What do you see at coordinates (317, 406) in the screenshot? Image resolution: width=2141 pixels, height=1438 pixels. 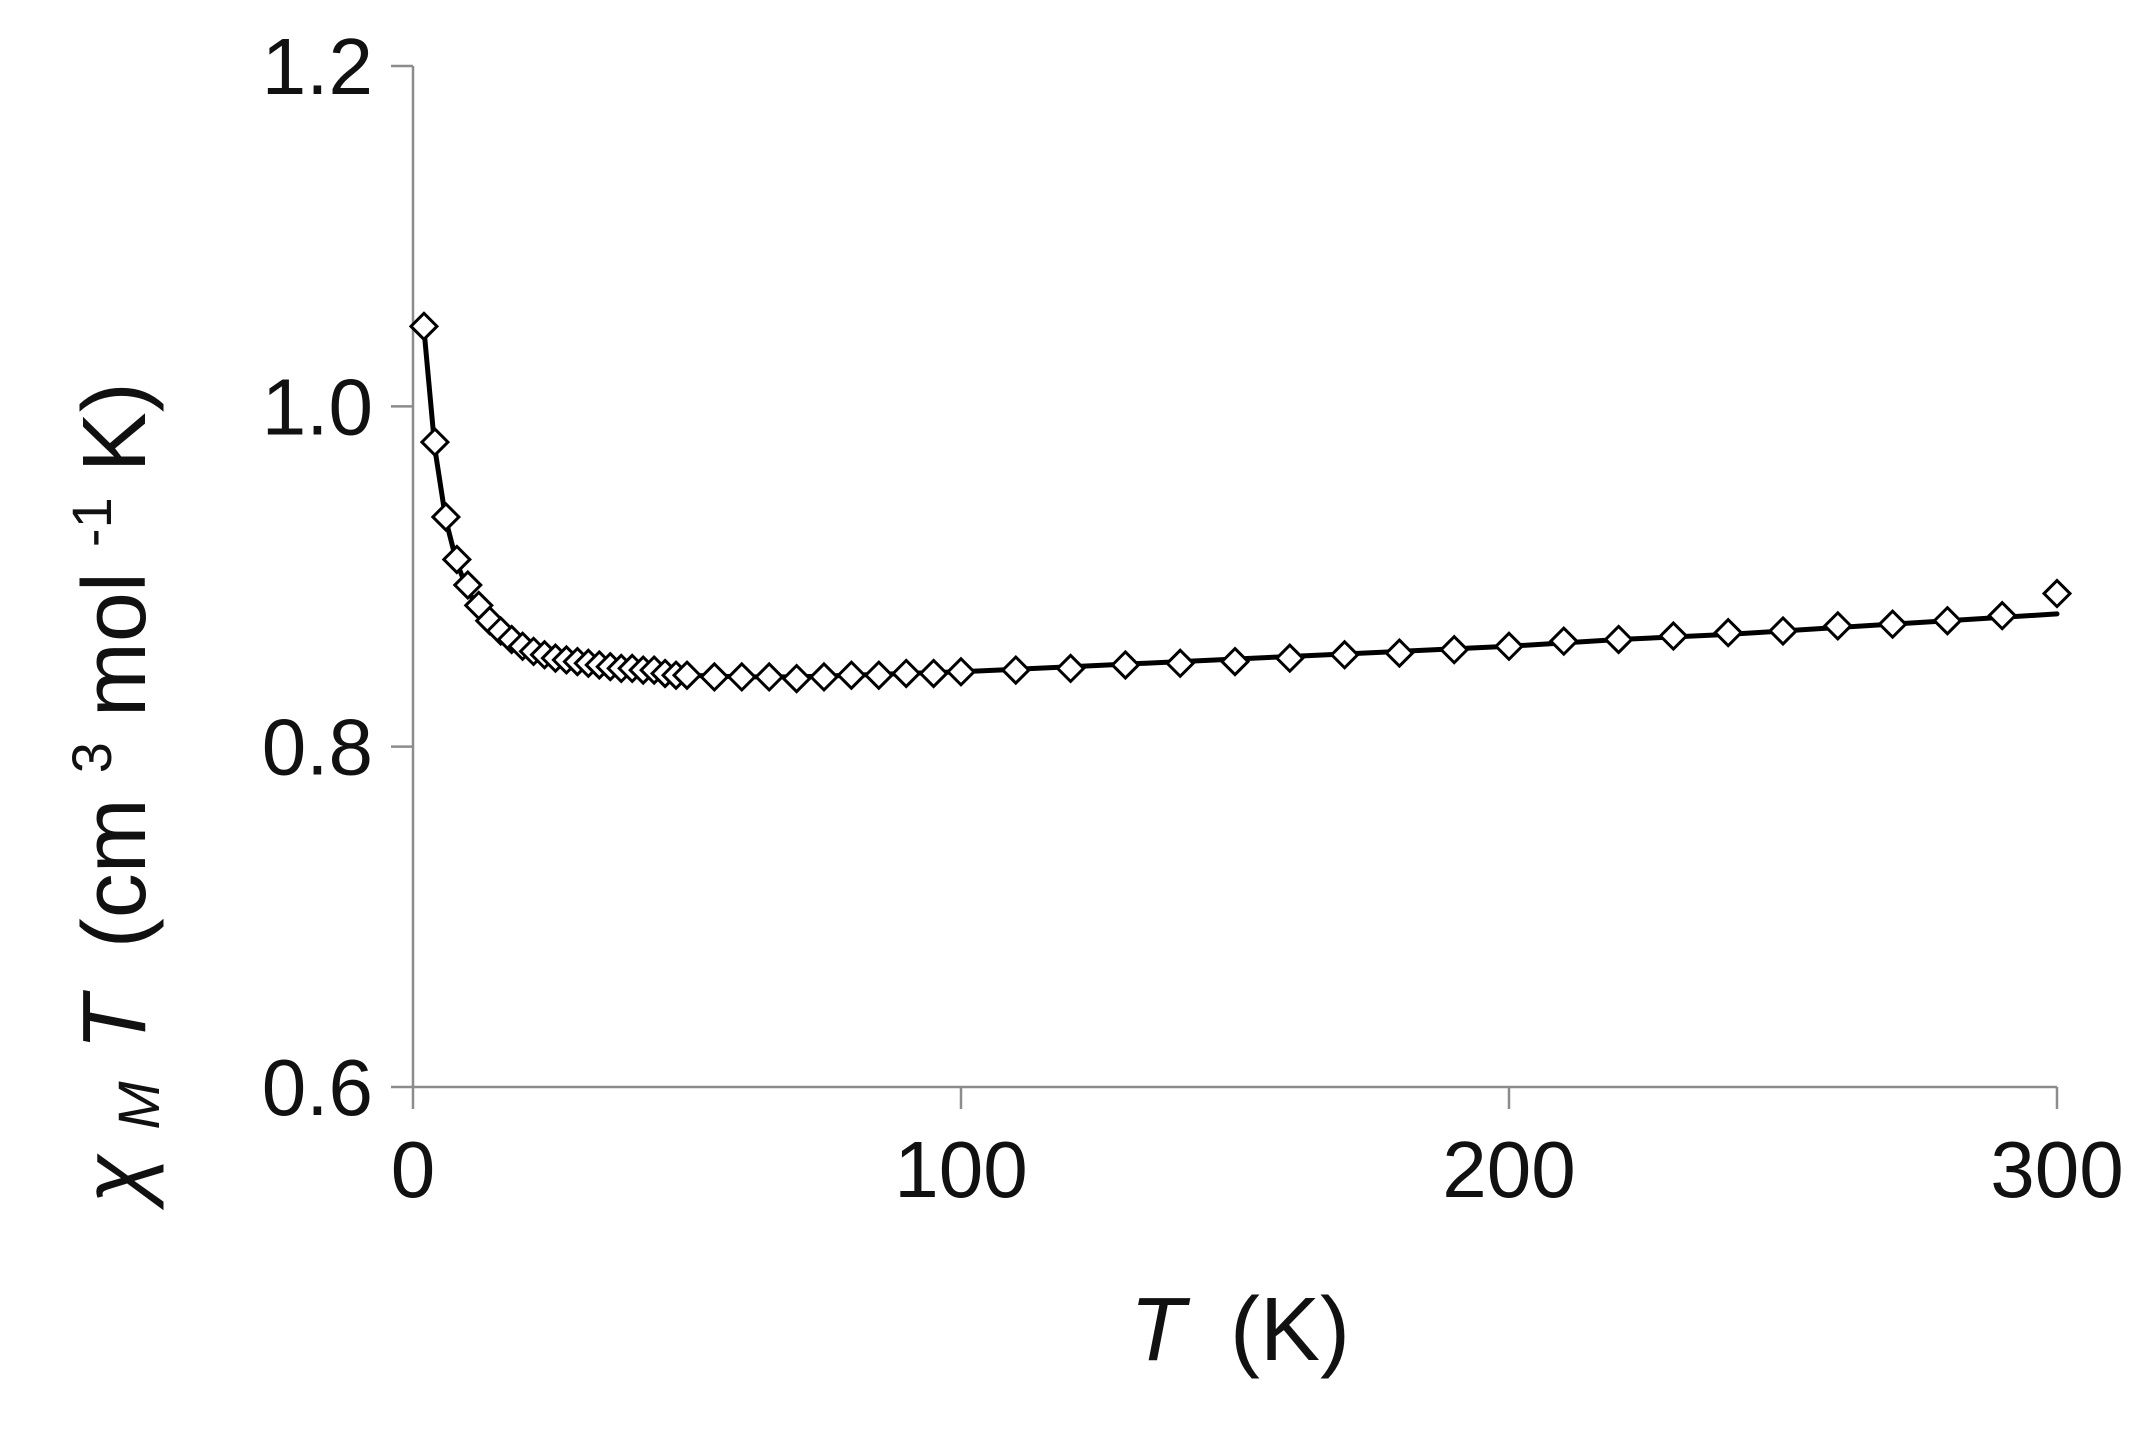 I see `y-tick-label: 1.0` at bounding box center [317, 406].